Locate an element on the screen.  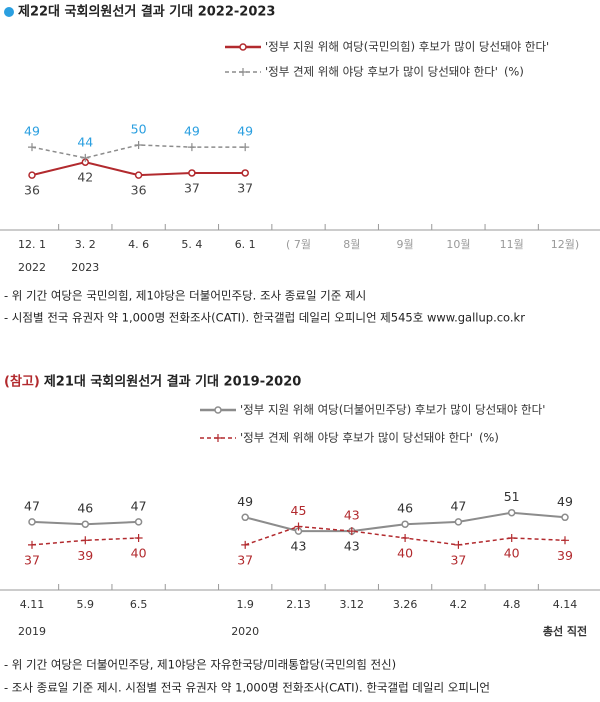
chart-title: 제21대 국회의원선거 결과 기대 2019-2020 is located at coordinates (172, 382).